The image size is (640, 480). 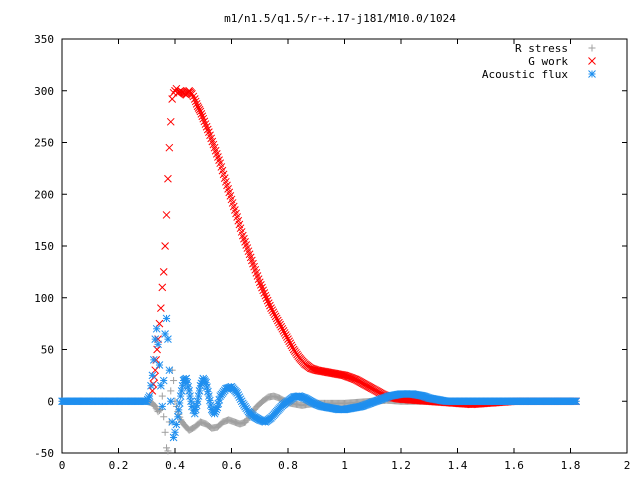 I want to click on x-tick-label: 1.4, so click(x=458, y=465).